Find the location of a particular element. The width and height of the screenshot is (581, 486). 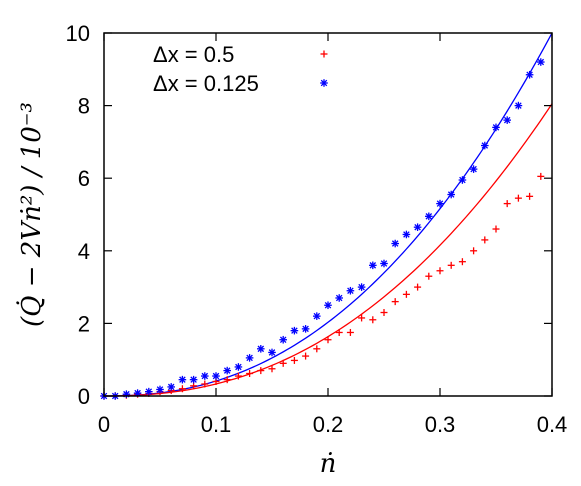

x-tick-label: 0.4 is located at coordinates (552, 424).